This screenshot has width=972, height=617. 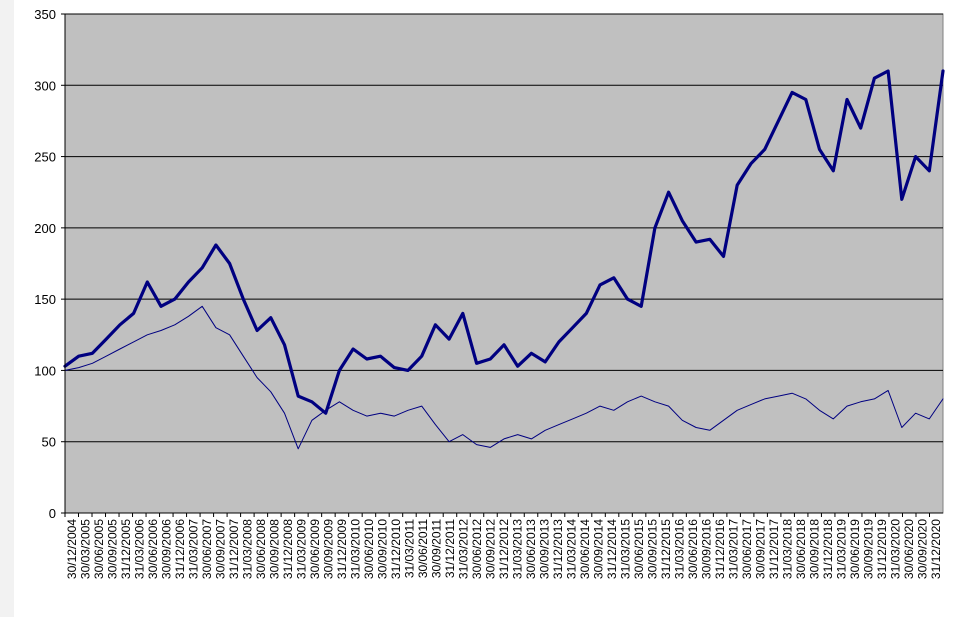 I want to click on x-tick-label: 30/09/2006, so click(x=166, y=549).